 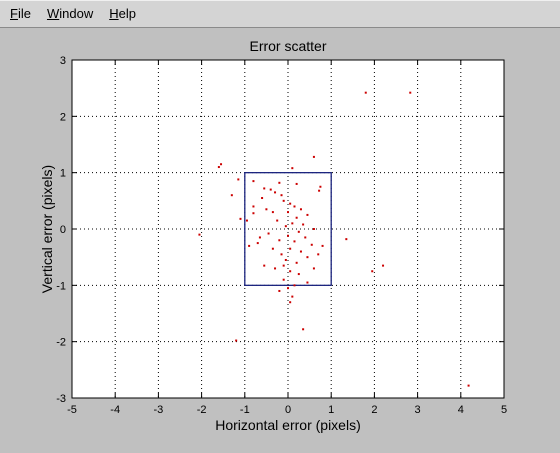 What do you see at coordinates (63, 117) in the screenshot?
I see `y-tick-label: 2` at bounding box center [63, 117].